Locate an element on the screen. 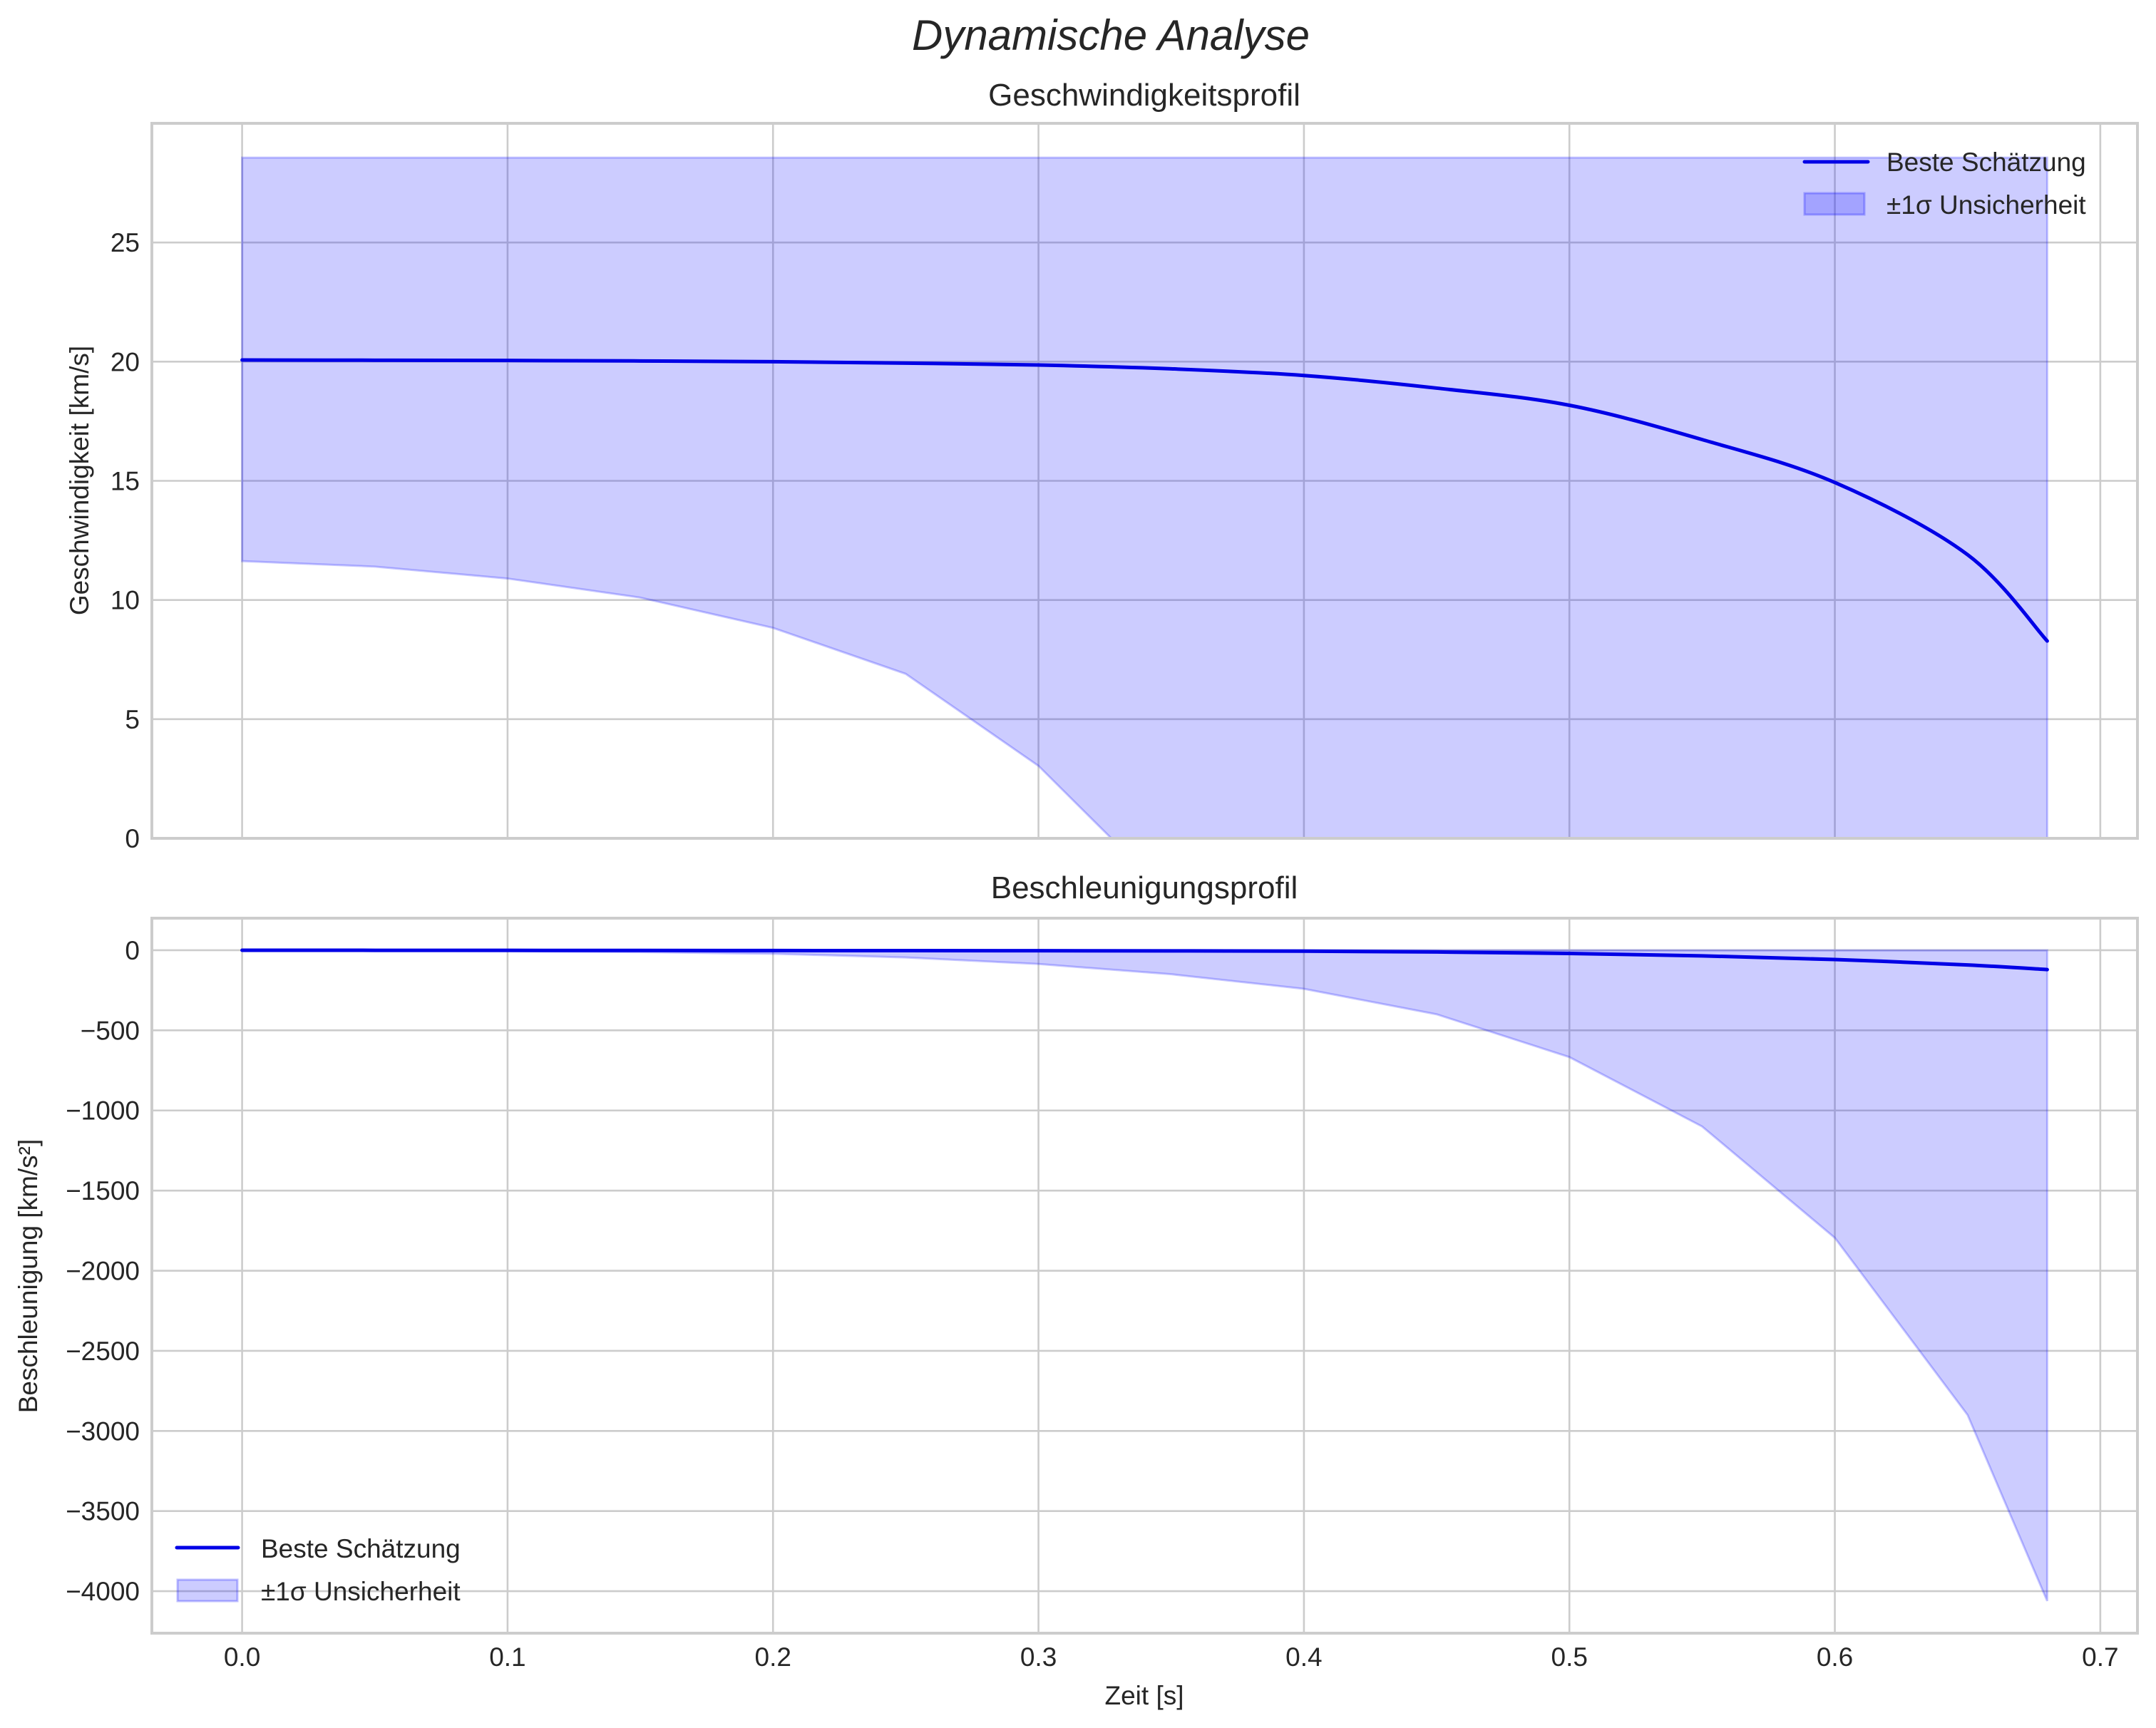  x-axis-label: Zeit [s] is located at coordinates (1144, 1695).